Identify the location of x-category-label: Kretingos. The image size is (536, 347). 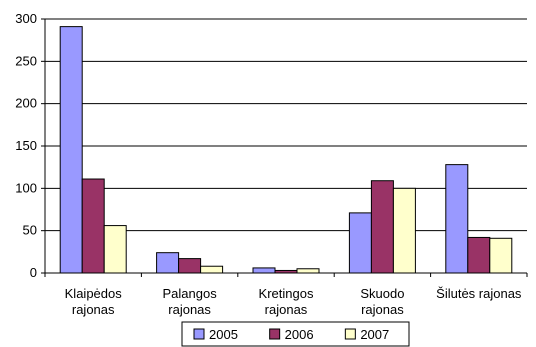
(286, 293).